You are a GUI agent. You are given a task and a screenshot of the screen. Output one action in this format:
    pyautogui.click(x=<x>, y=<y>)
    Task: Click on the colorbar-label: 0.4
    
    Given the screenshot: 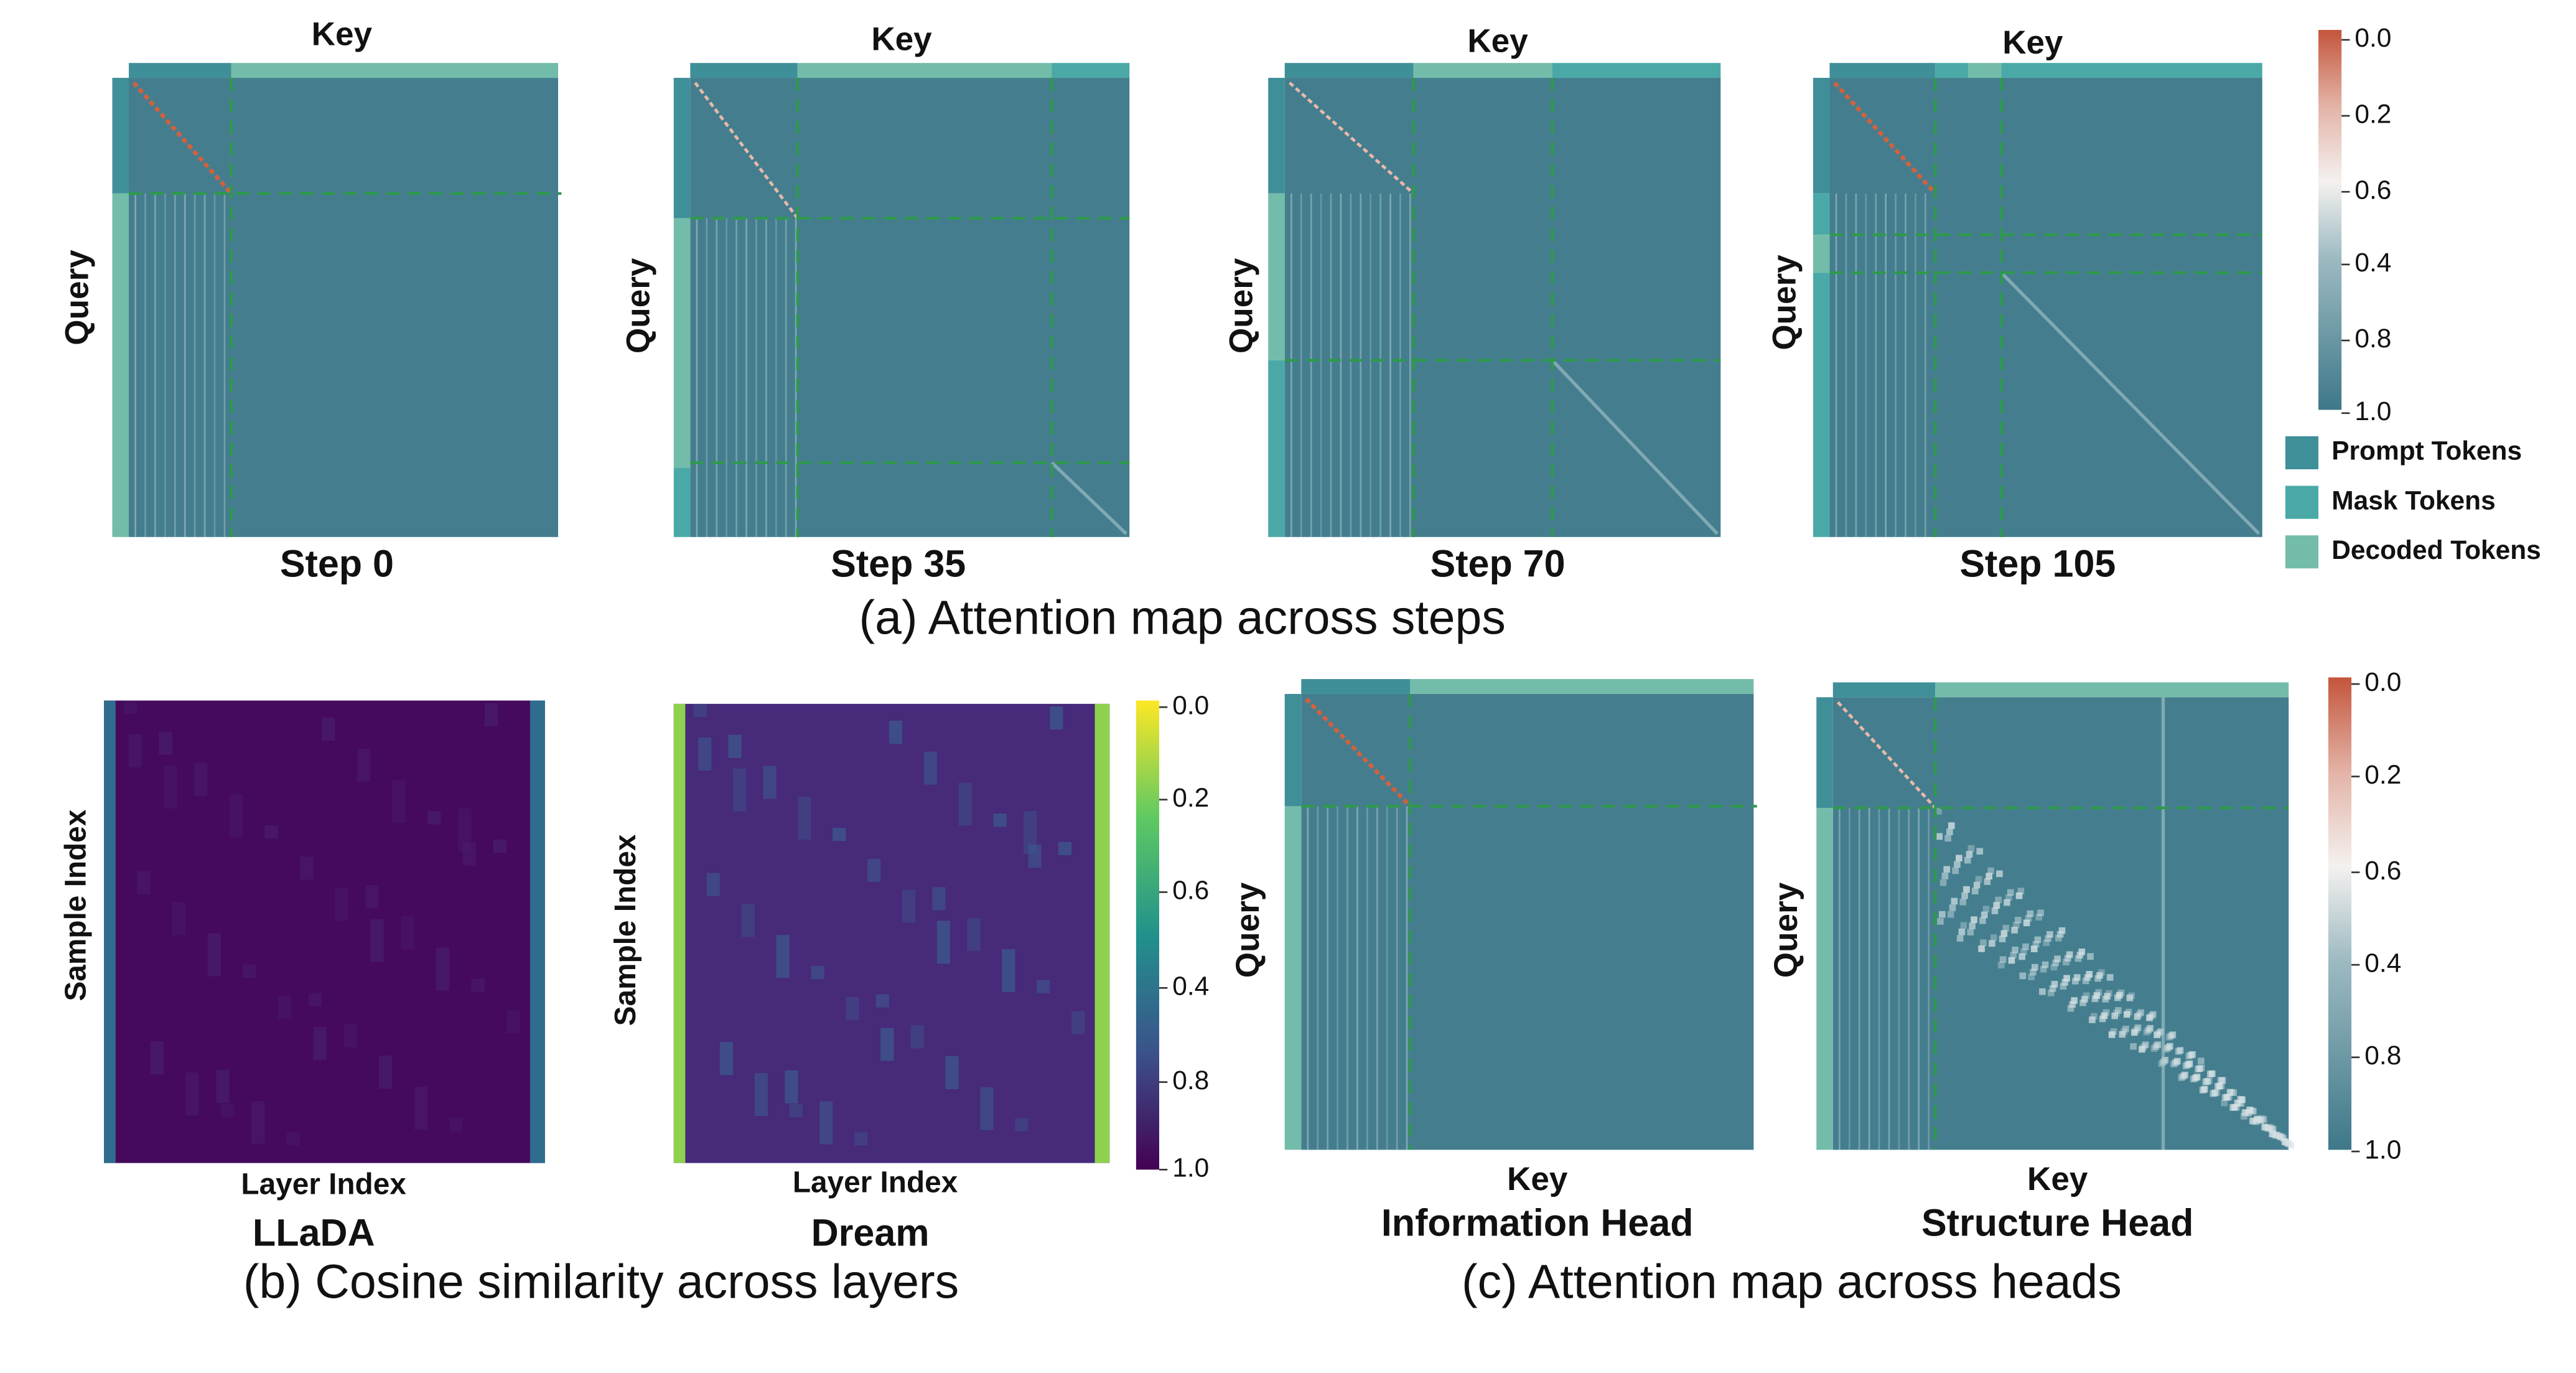 What is the action you would take?
    pyautogui.click(x=2382, y=962)
    